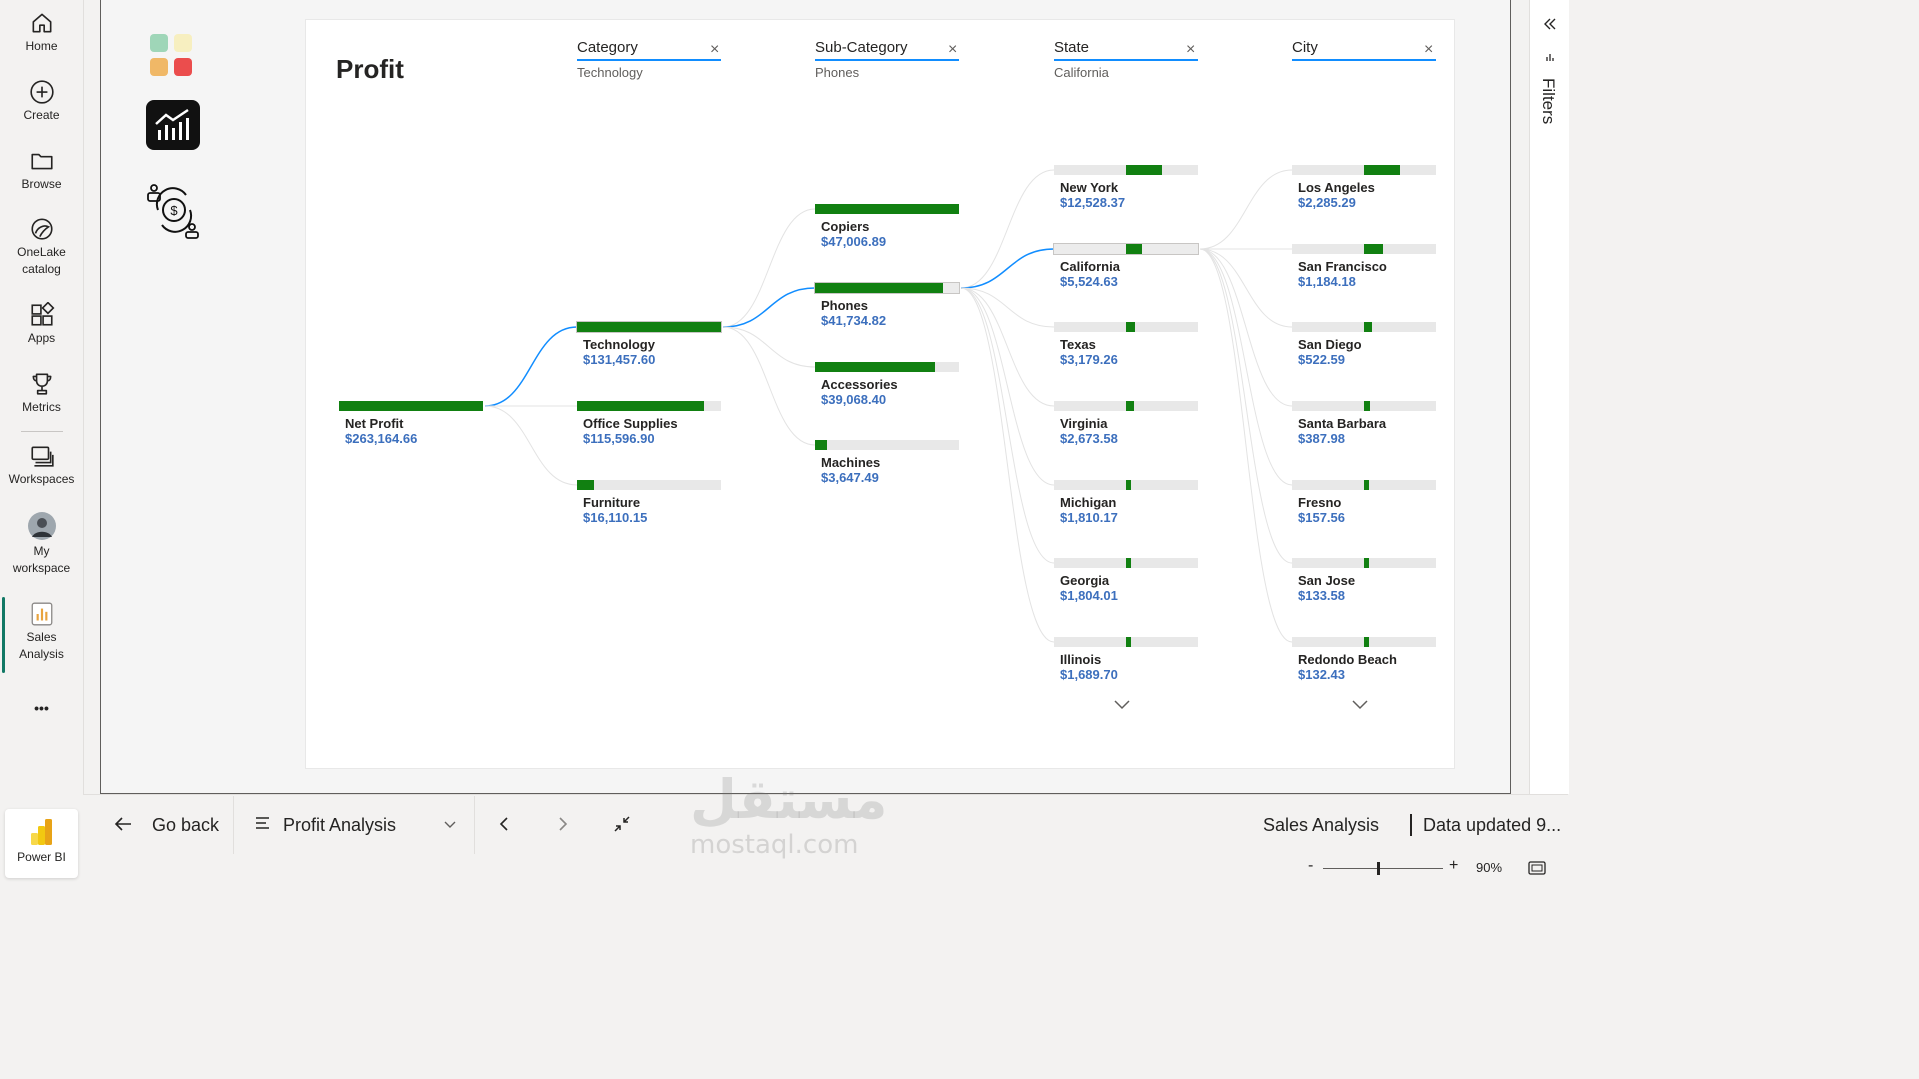 The width and height of the screenshot is (1919, 1079). Describe the element at coordinates (1072, 47) in the screenshot. I see `level-title: State` at that location.